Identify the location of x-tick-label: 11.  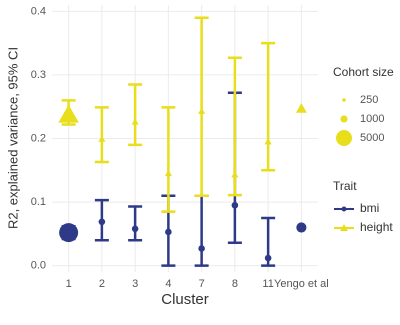
(267, 284).